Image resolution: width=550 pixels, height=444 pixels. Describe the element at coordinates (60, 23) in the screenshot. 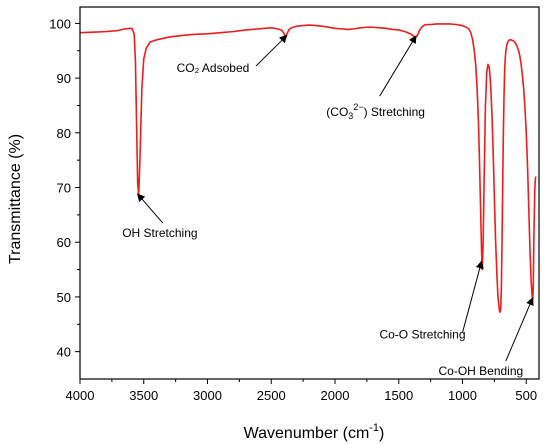

I see `y-tick-label: 100` at that location.